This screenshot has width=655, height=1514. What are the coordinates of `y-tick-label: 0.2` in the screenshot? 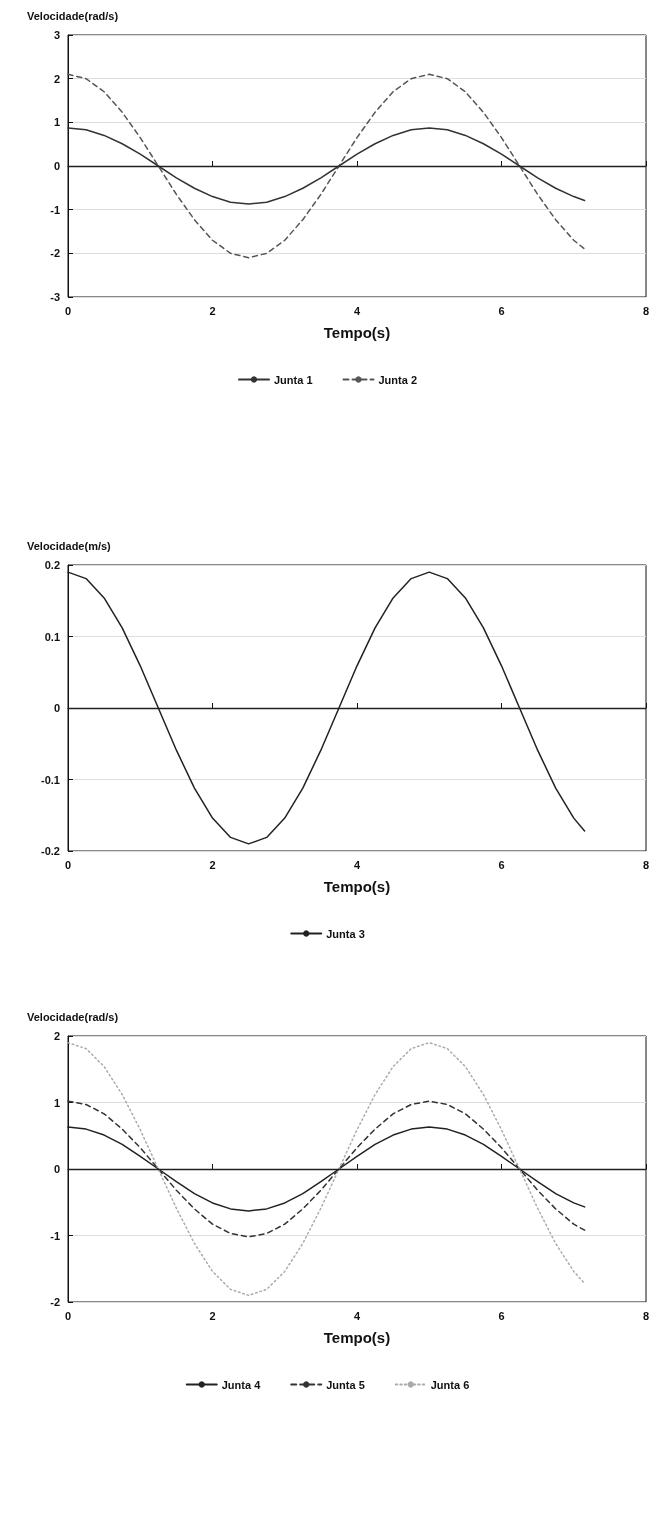 It's located at (52, 565).